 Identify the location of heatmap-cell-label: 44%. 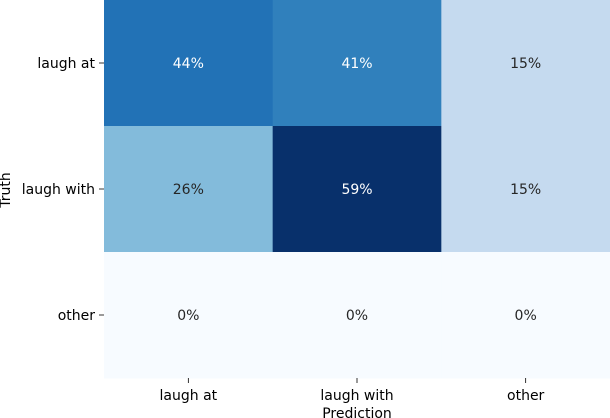
(188, 64).